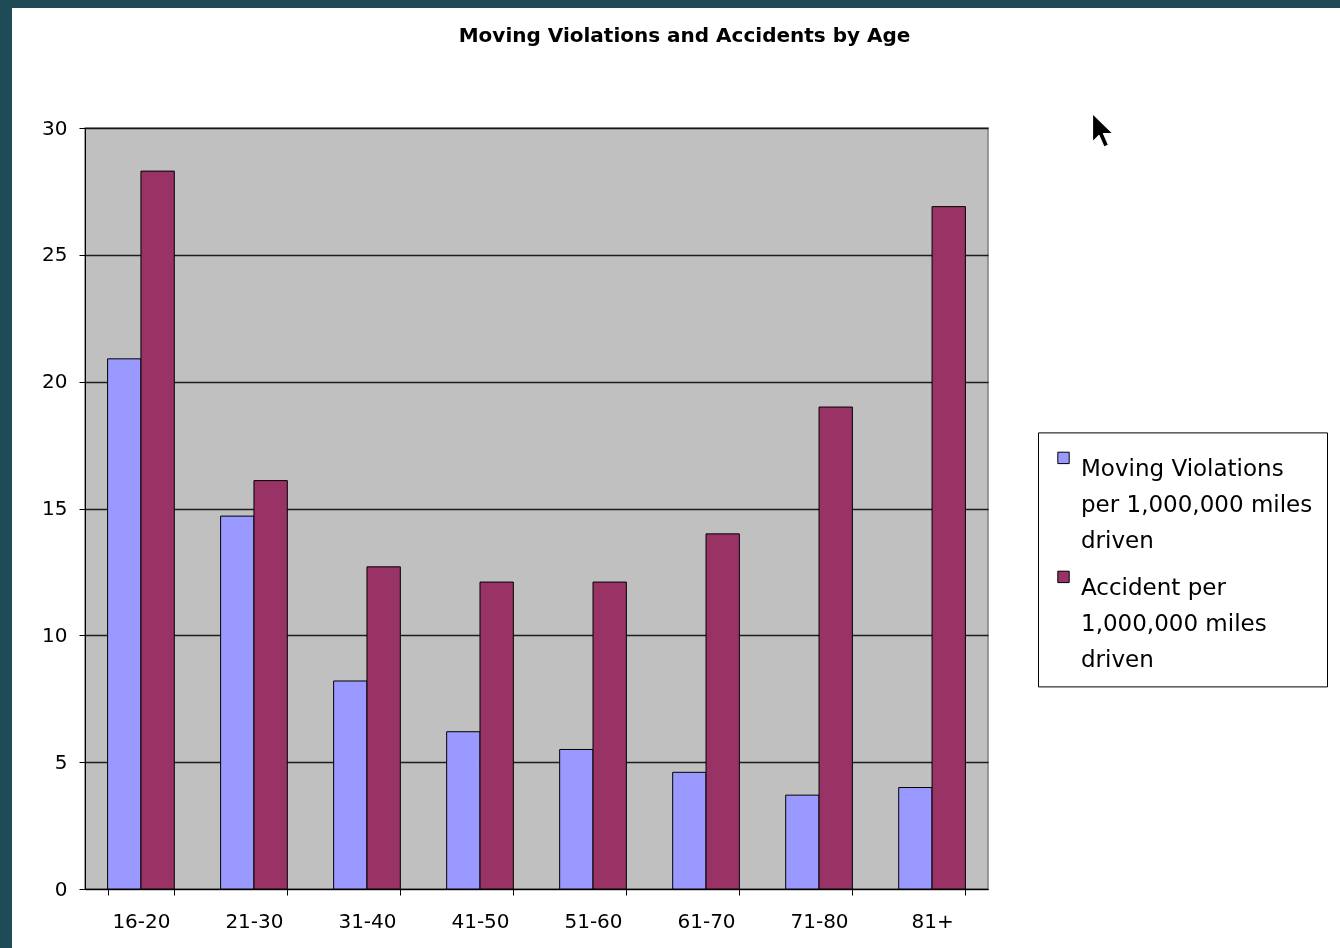  I want to click on y-tick-label: 5, so click(61, 761).